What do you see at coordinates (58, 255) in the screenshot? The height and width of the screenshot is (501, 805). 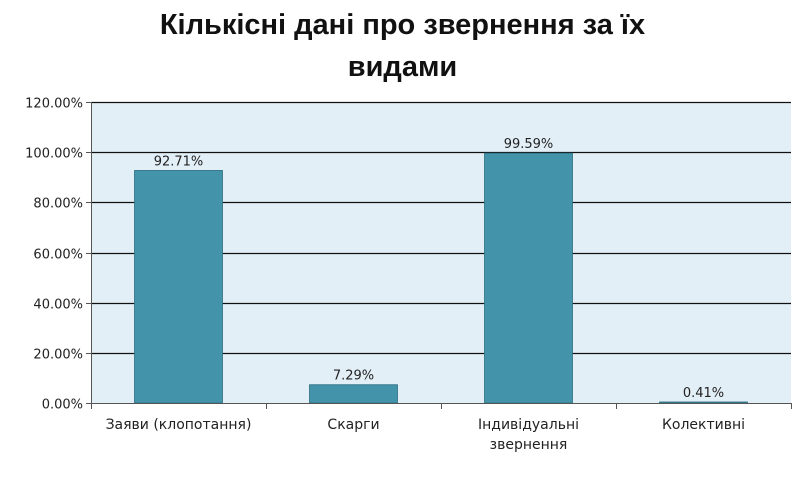 I see `y-tick-label: 60.00%` at bounding box center [58, 255].